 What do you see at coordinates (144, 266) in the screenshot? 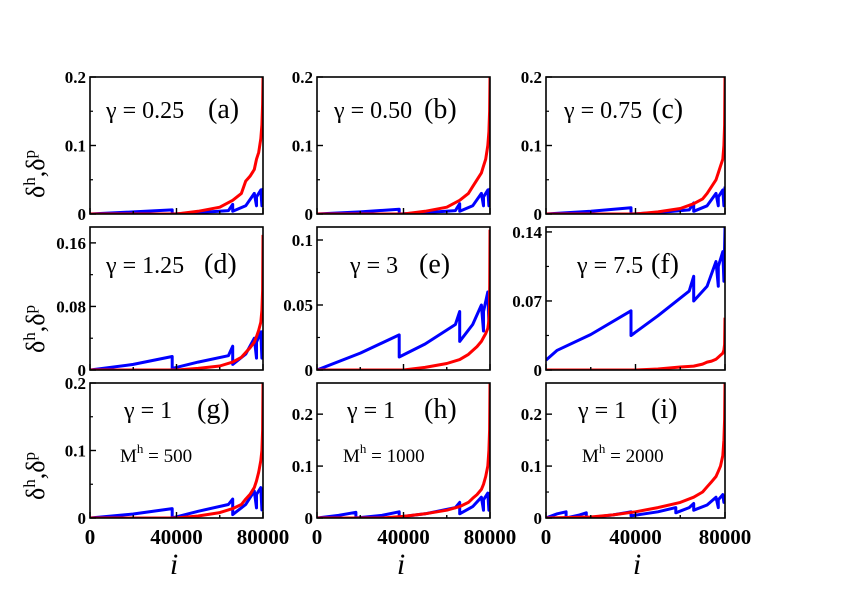
I see `gamma-label: γ = 1.25` at bounding box center [144, 266].